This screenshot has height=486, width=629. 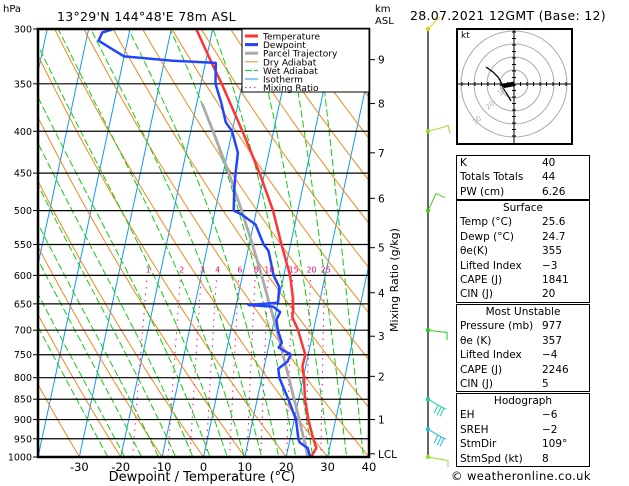 I want to click on pressure-tick-label: 550, so click(x=23, y=245).